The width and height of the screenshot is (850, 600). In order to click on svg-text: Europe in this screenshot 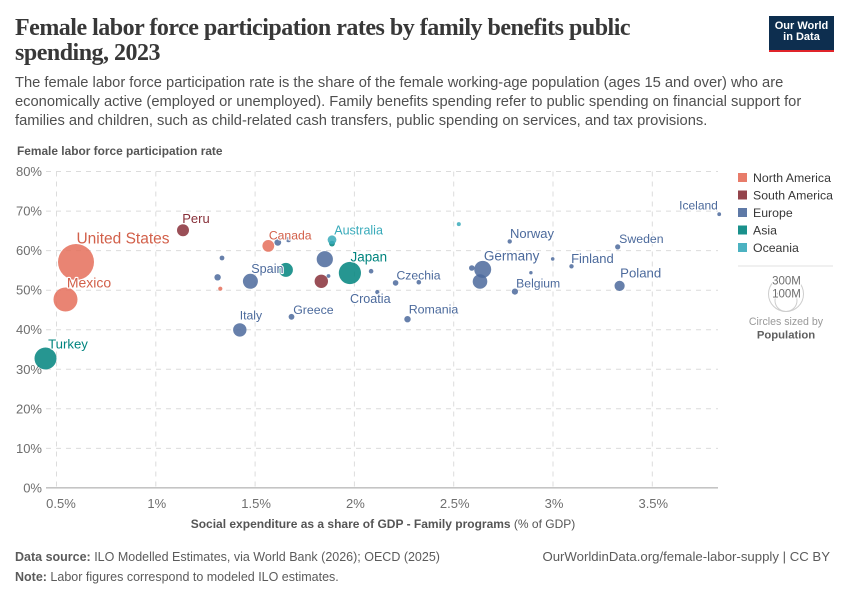, I will do `click(773, 213)`.